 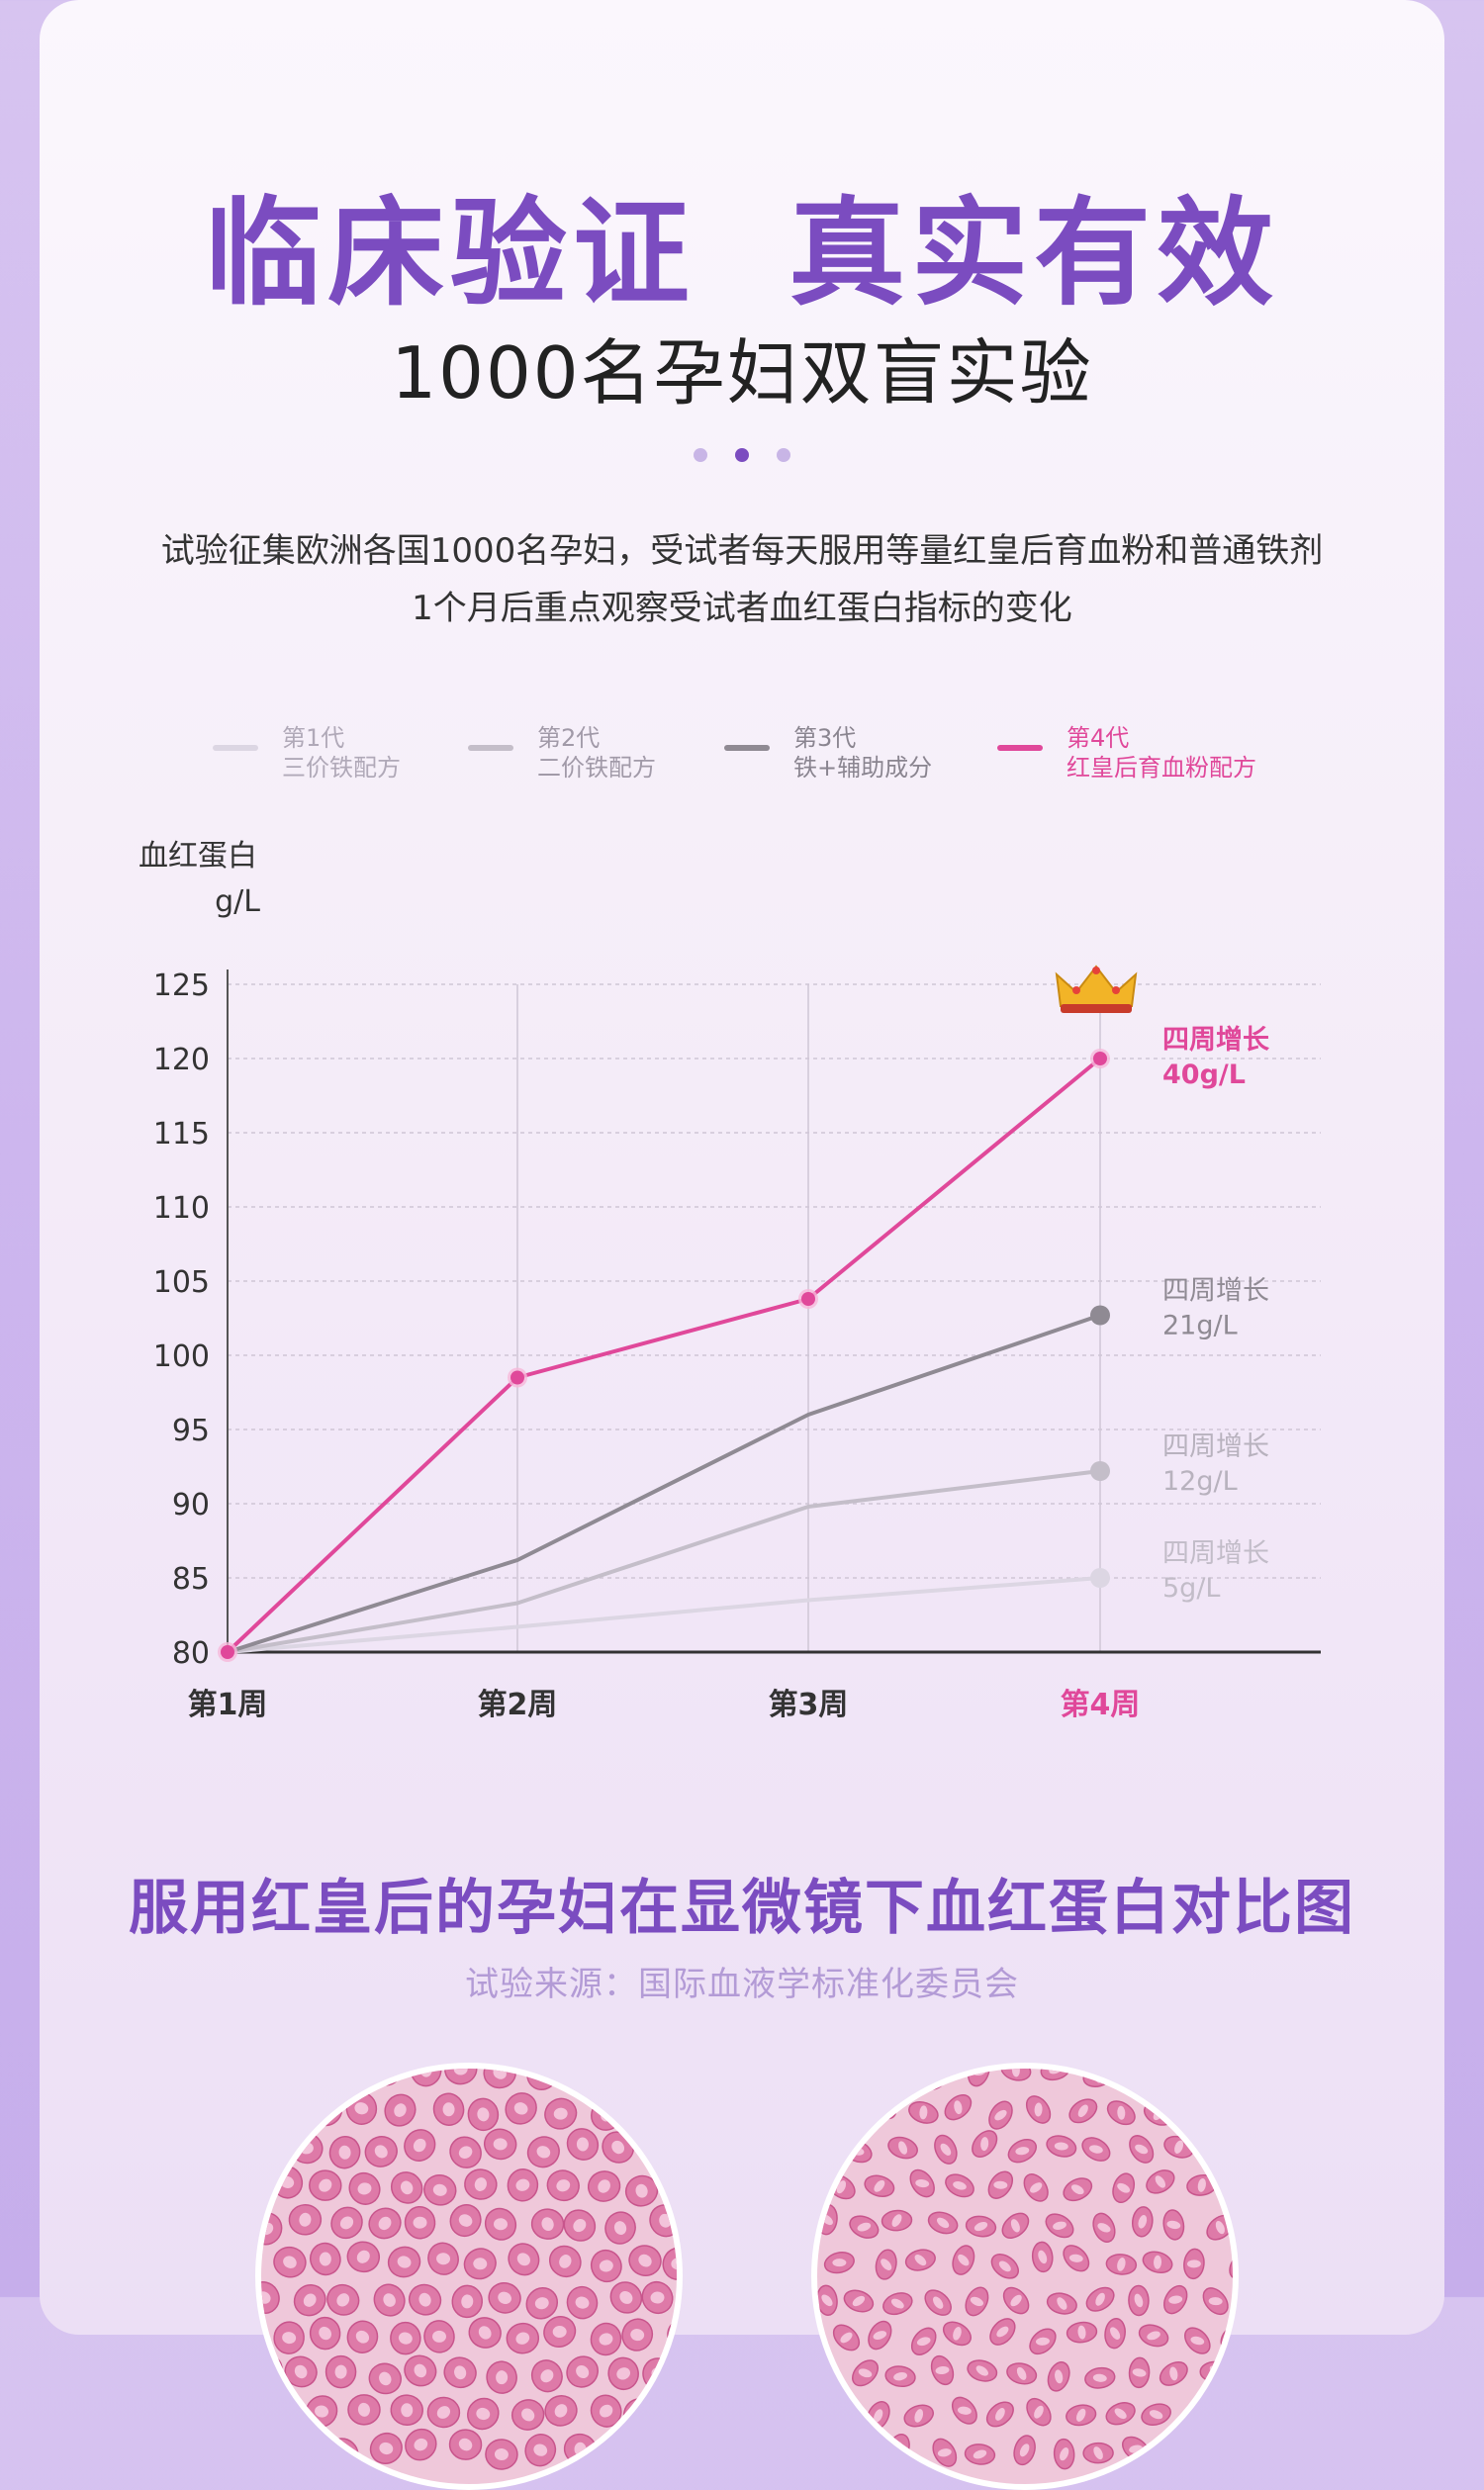 I want to click on page-title: 临床验证 真实有效, so click(x=742, y=253).